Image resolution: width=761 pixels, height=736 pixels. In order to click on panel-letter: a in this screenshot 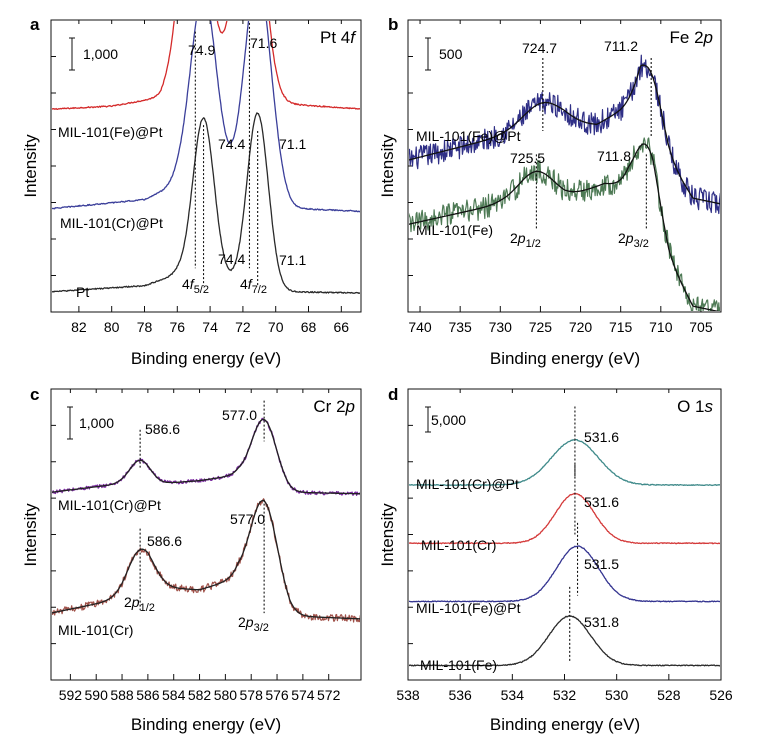, I will do `click(35, 24)`.